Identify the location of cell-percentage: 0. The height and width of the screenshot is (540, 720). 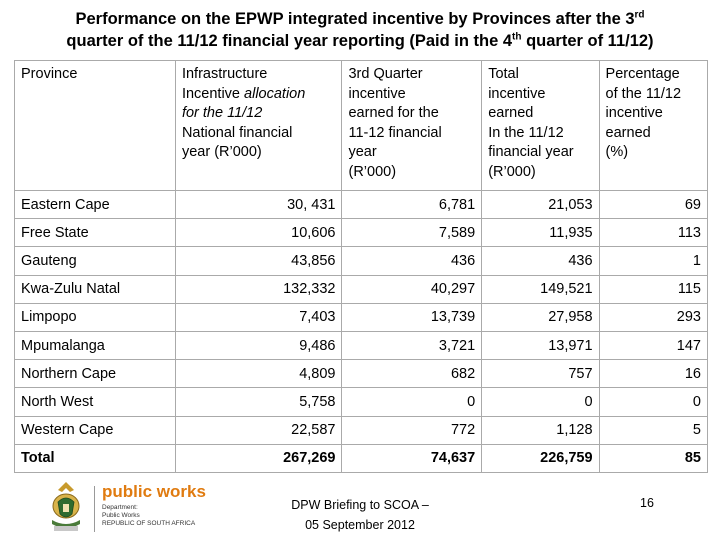
(653, 402).